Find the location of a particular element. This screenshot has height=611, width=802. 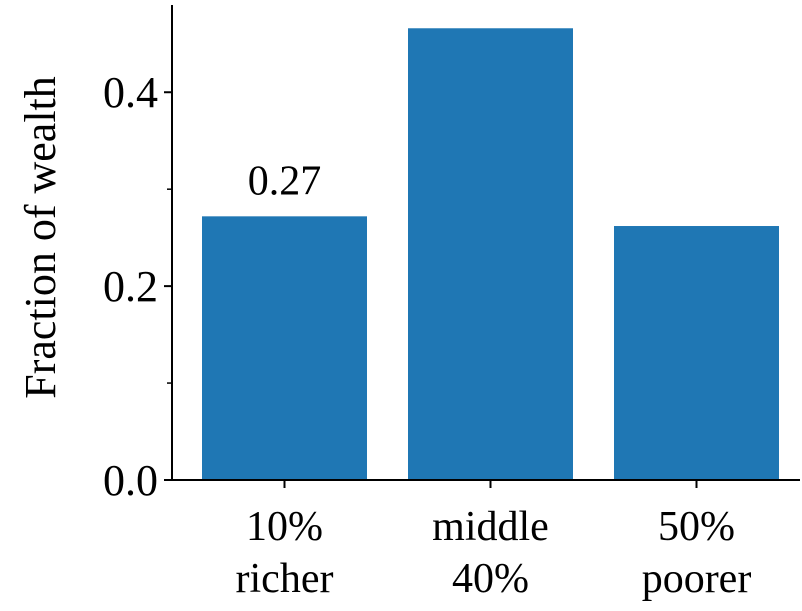

x-category-label-1-line-0: middle is located at coordinates (490, 527).